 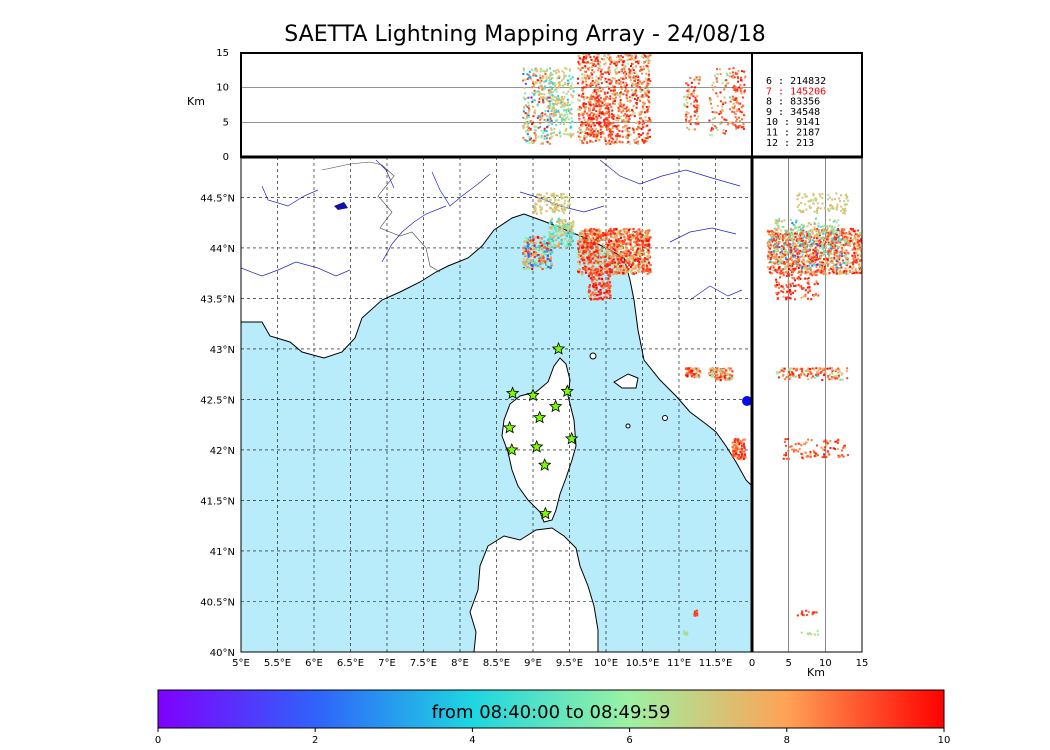 I want to click on side-tick-label: 5, so click(x=788, y=663).